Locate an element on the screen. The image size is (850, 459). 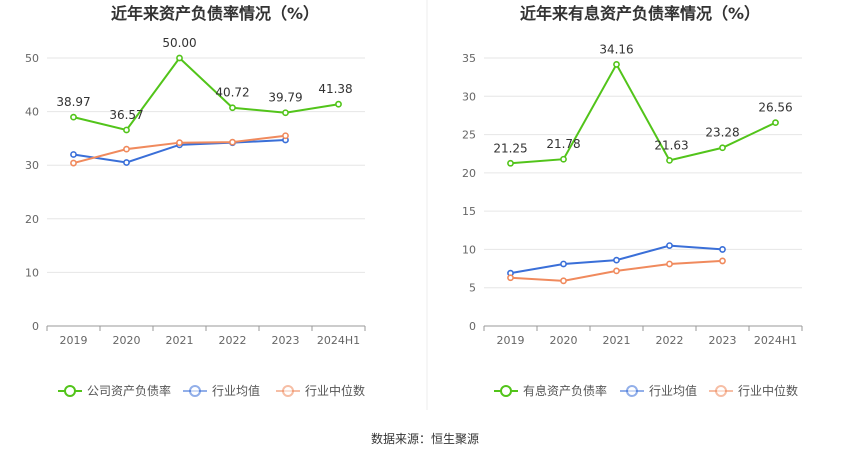
data-label: 34.16 is located at coordinates (616, 49).